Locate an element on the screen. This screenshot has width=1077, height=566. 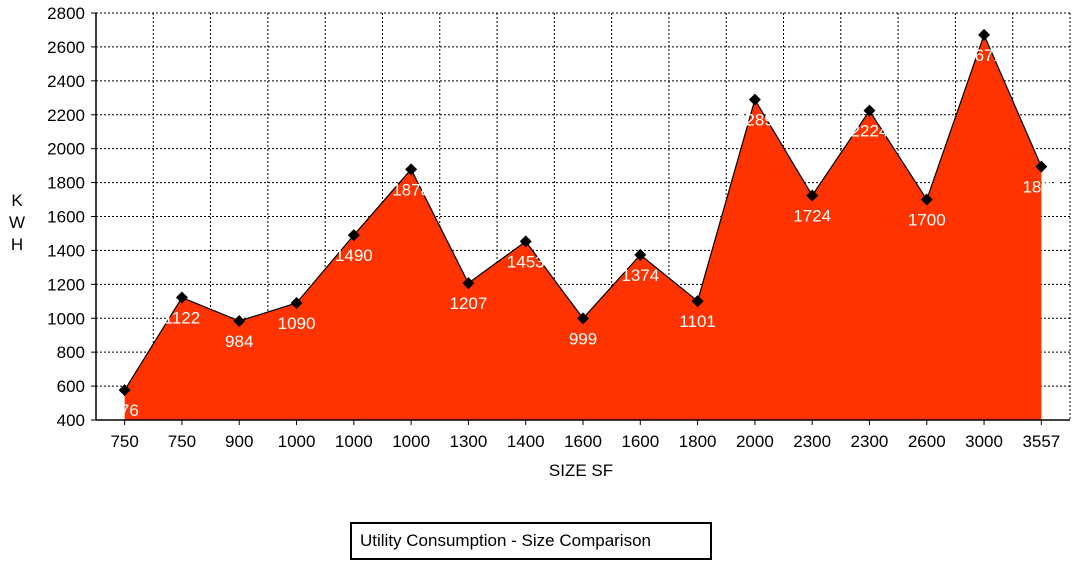
y-tick-label: 1400 is located at coordinates (66, 250).